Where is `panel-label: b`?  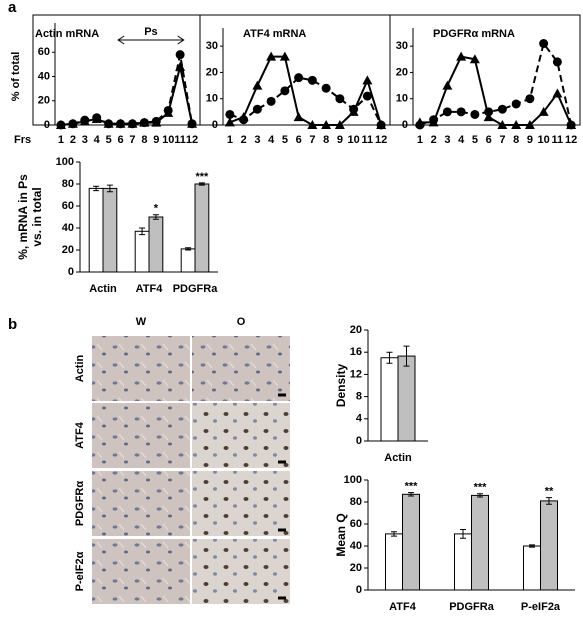 panel-label: b is located at coordinates (12, 324).